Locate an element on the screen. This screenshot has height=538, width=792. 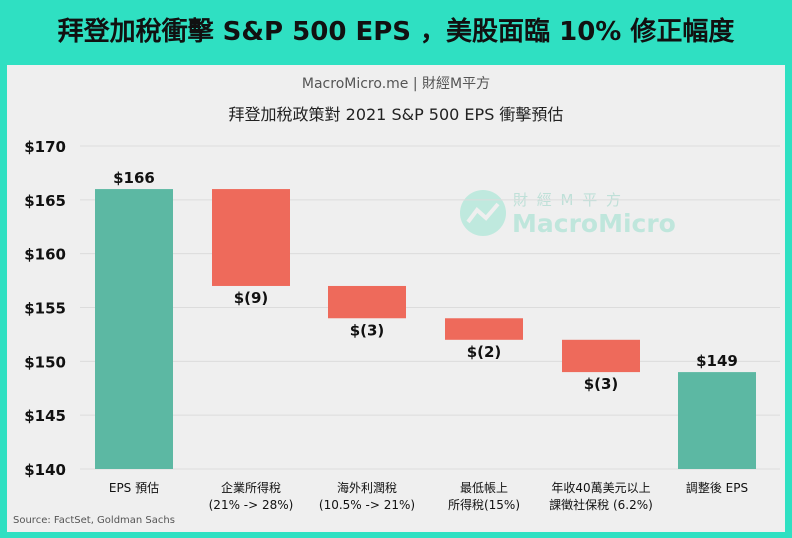
x-tick-label: 所得稅(15%) is located at coordinates (484, 504).